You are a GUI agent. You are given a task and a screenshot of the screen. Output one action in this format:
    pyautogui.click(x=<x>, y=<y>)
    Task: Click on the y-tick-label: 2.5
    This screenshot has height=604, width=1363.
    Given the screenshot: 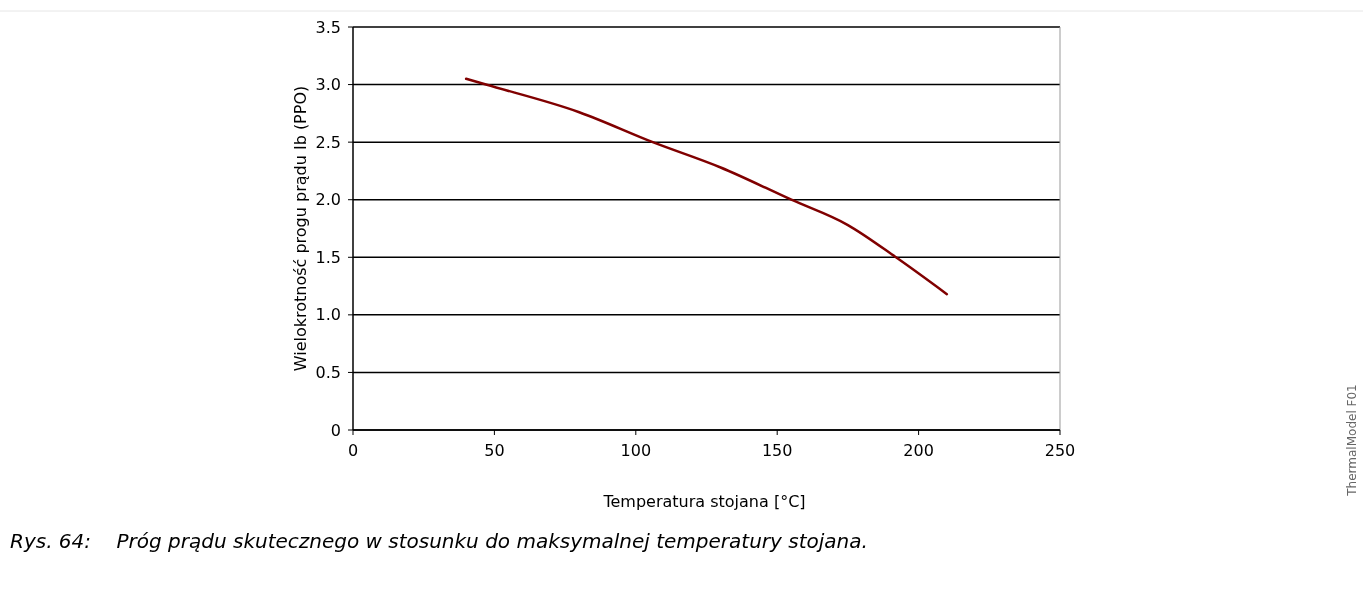 What is the action you would take?
    pyautogui.click(x=328, y=142)
    